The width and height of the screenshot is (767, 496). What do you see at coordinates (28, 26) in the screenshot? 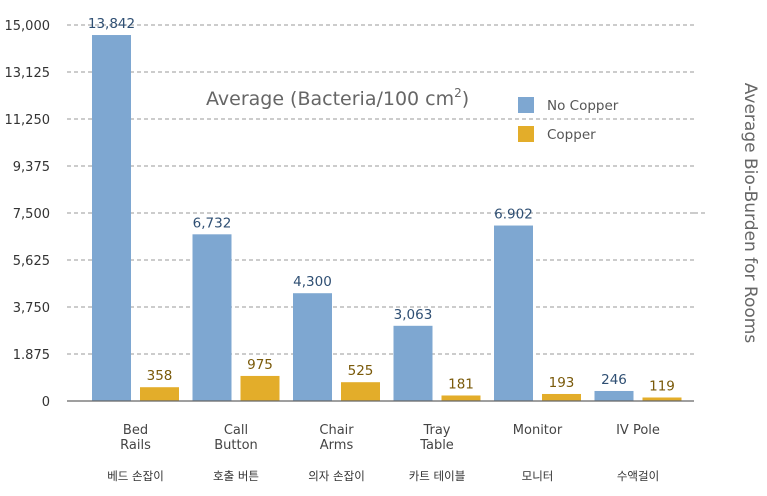
I see `y-tick-label: 15,000` at bounding box center [28, 26].